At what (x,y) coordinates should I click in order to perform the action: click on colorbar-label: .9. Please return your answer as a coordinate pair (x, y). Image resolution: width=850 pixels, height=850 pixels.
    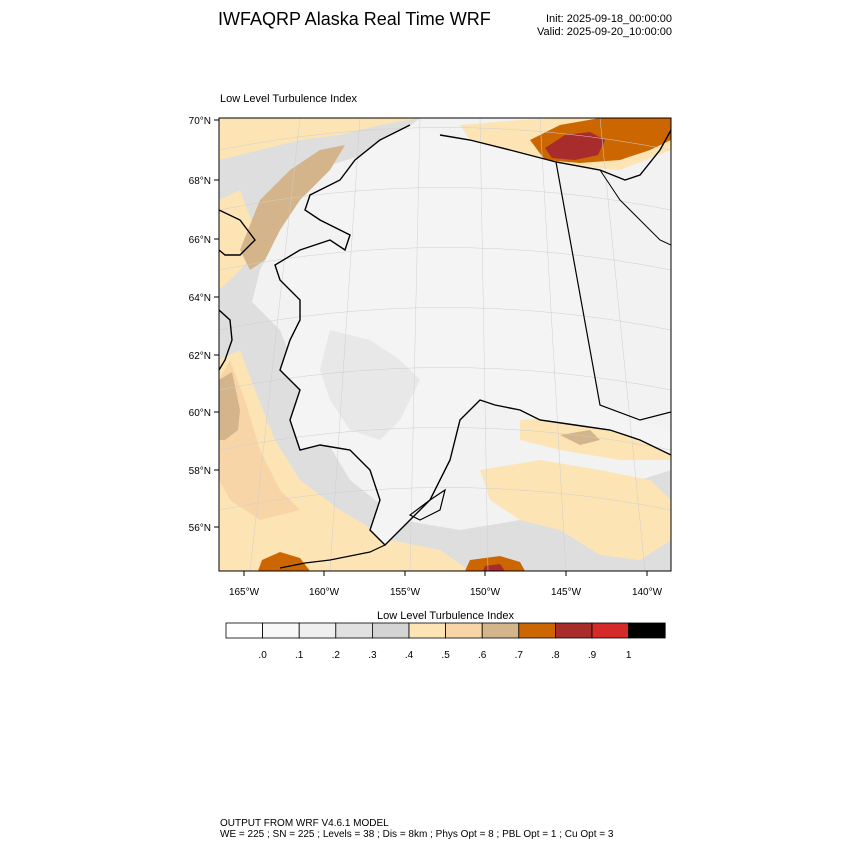
    Looking at the image, I should click on (592, 655).